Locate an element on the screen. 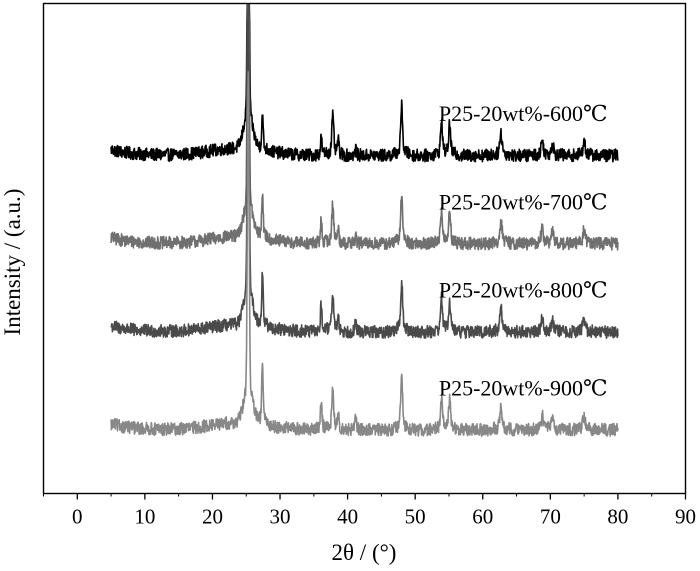 This screenshot has height=571, width=700. y-axis-title: Intensity / (a.u.) is located at coordinates (12, 262).